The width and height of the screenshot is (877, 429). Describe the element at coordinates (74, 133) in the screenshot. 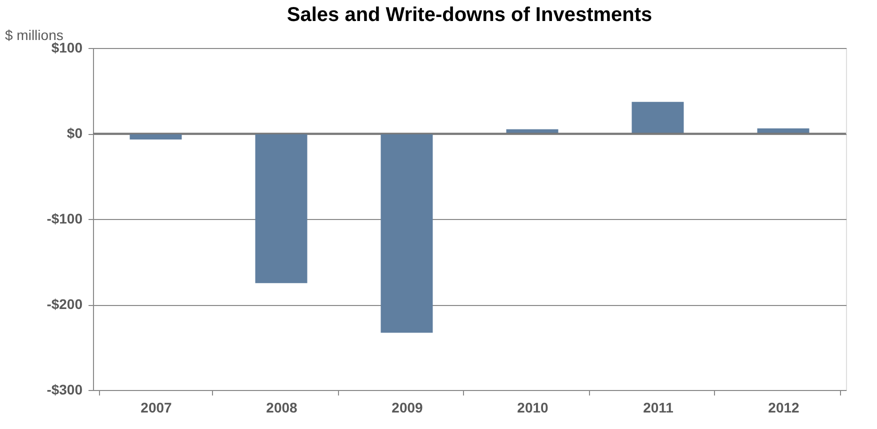

I see `y-tick-label: $0` at that location.